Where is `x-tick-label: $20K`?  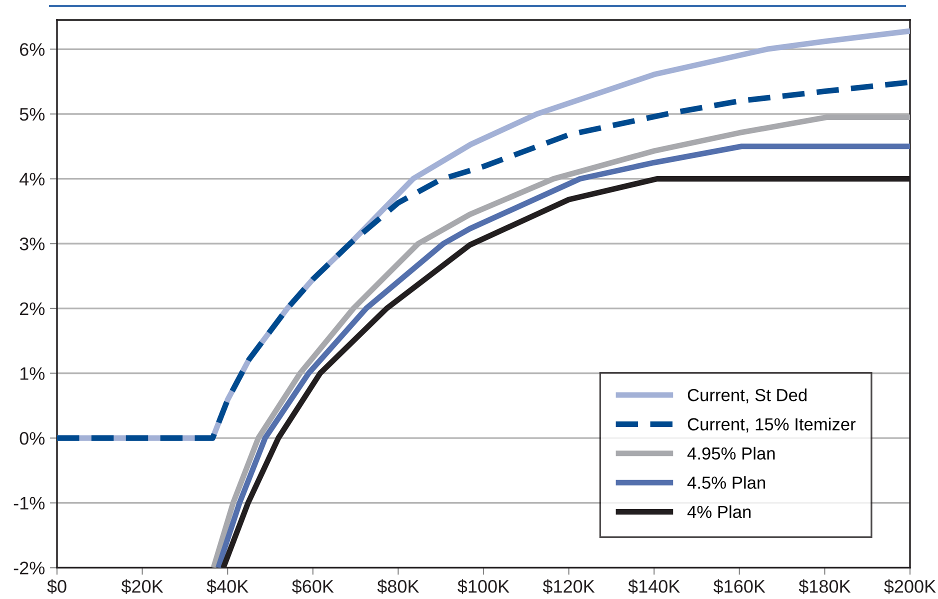
x-tick-label: $20K is located at coordinates (142, 586).